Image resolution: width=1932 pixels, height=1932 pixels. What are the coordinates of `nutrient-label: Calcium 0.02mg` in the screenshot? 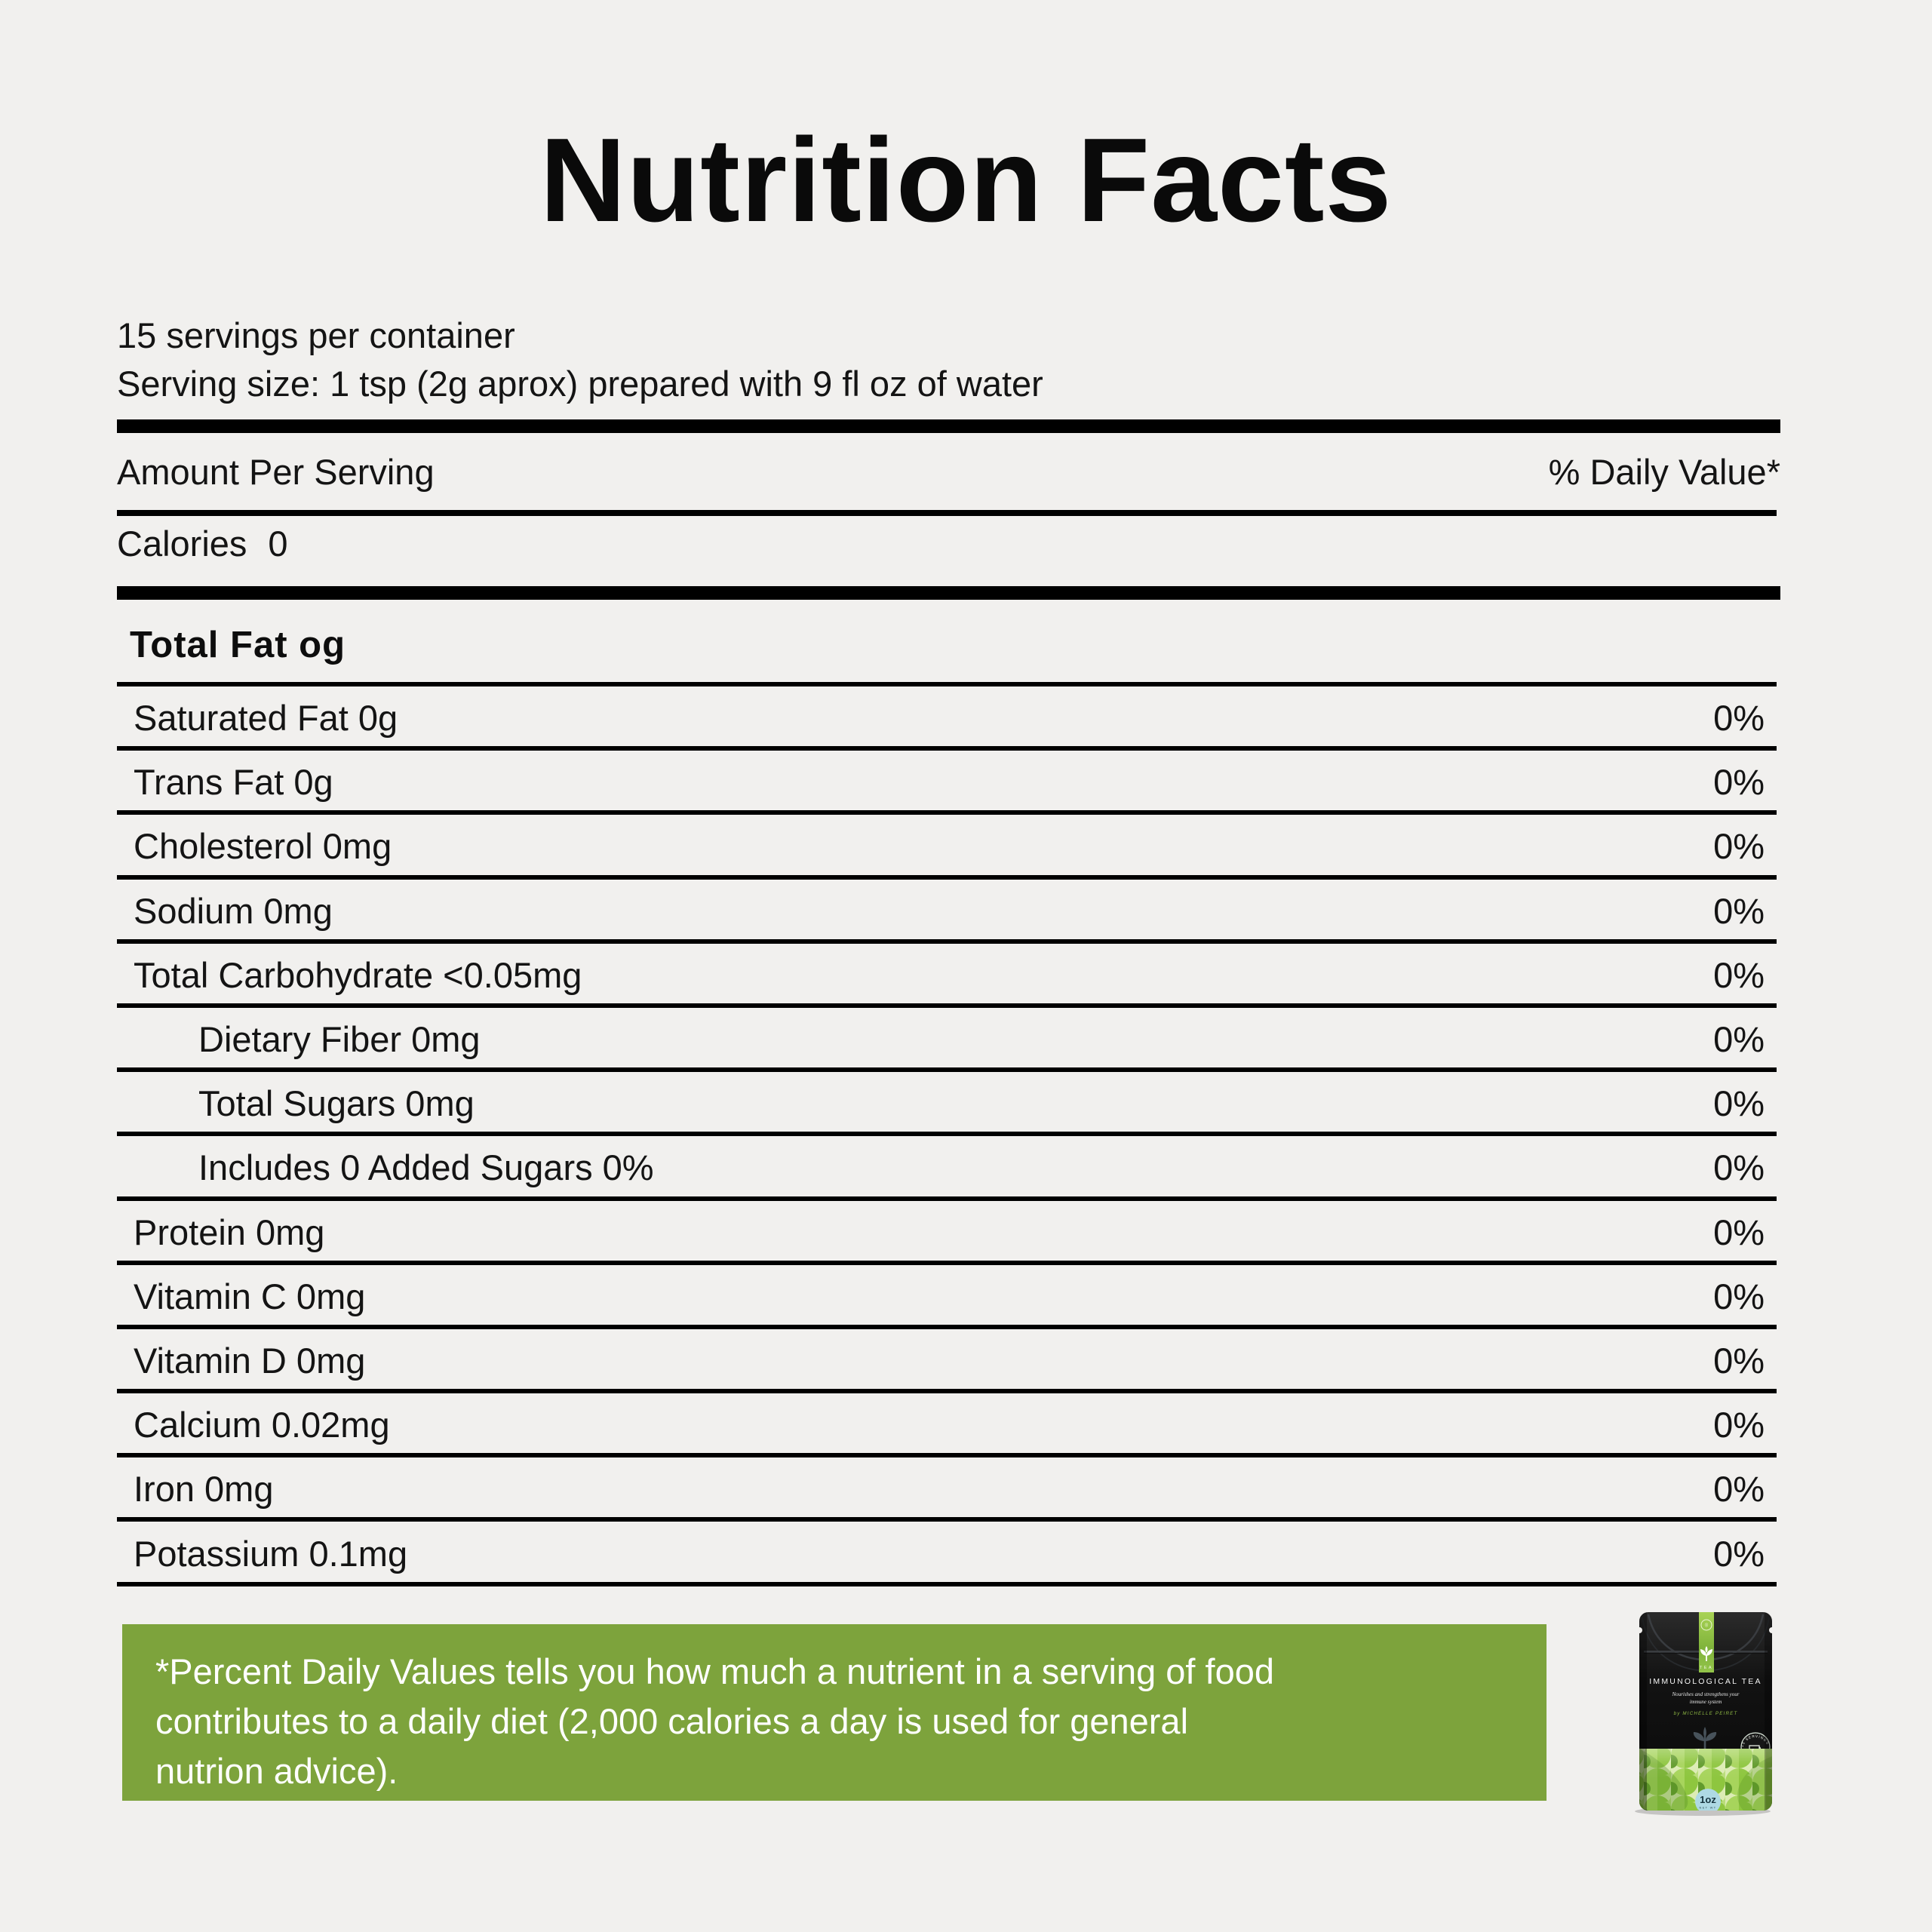 It's located at (262, 1425).